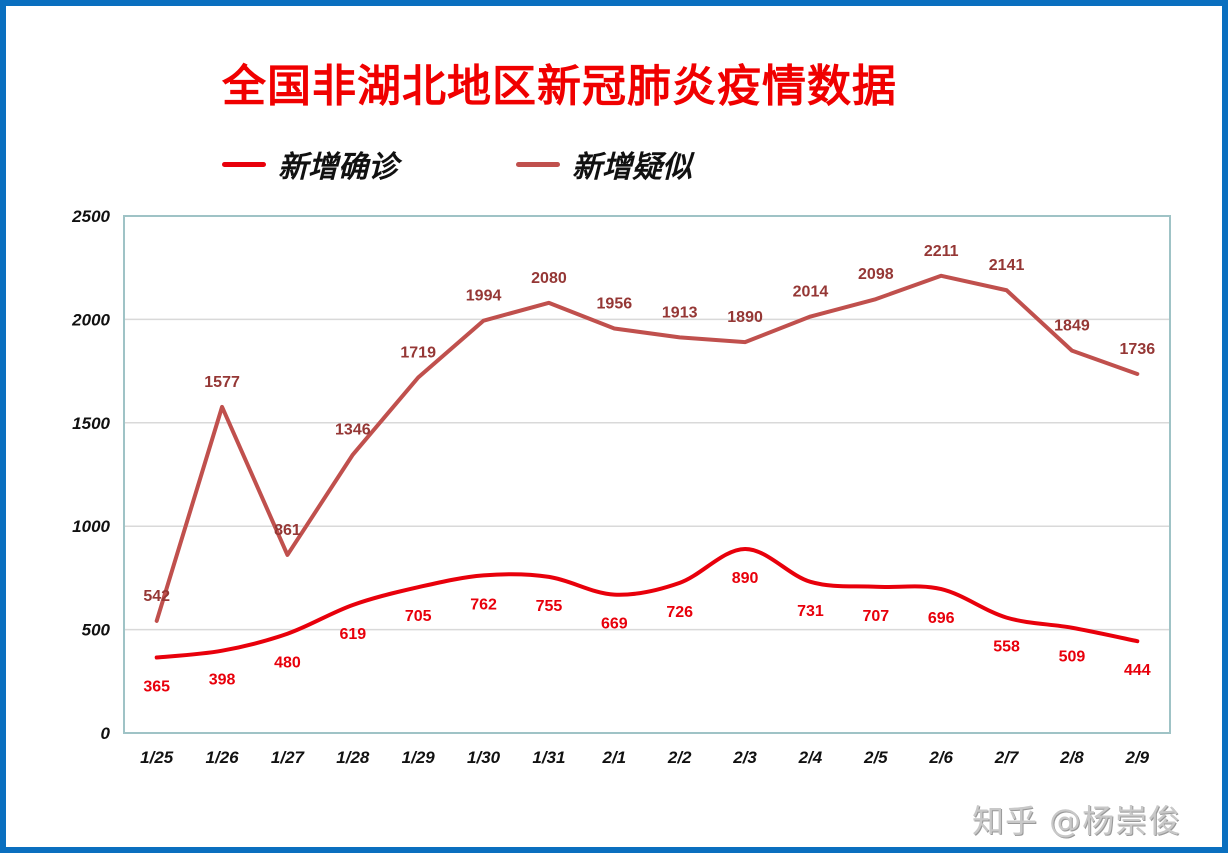  What do you see at coordinates (940, 757) in the screenshot?
I see `x-tick-label: 2/6` at bounding box center [940, 757].